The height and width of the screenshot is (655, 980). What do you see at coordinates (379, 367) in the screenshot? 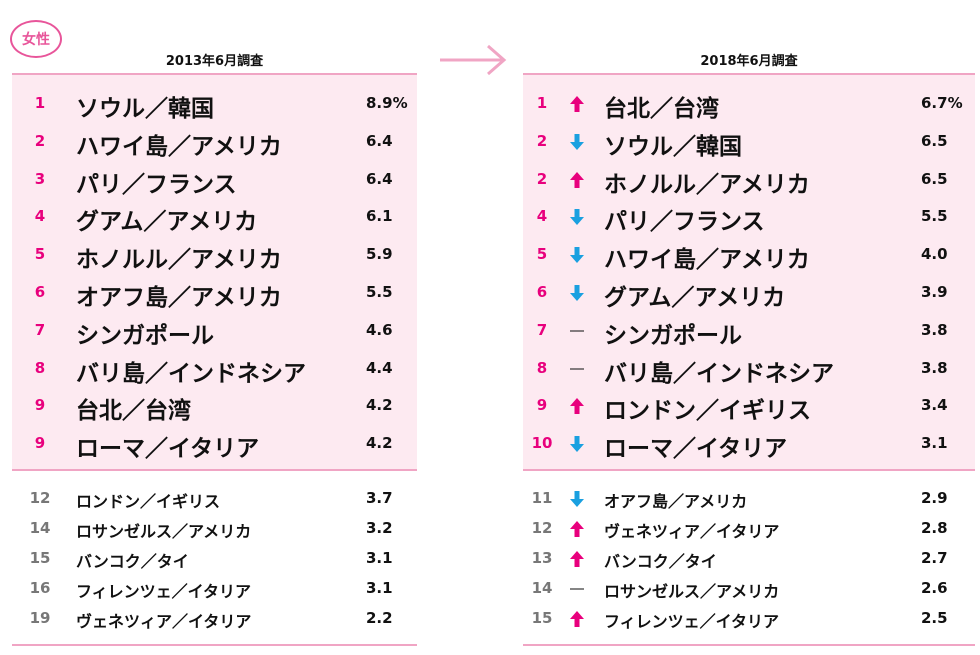
I see `percentage-value: 4.4` at bounding box center [379, 367].